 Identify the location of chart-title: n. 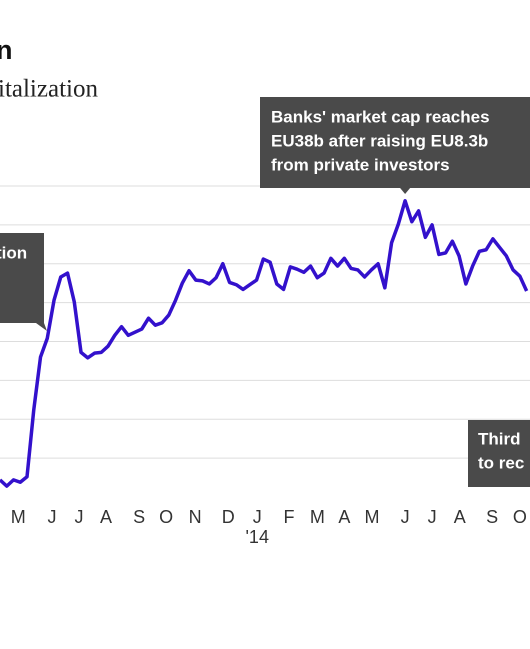
(6, 50).